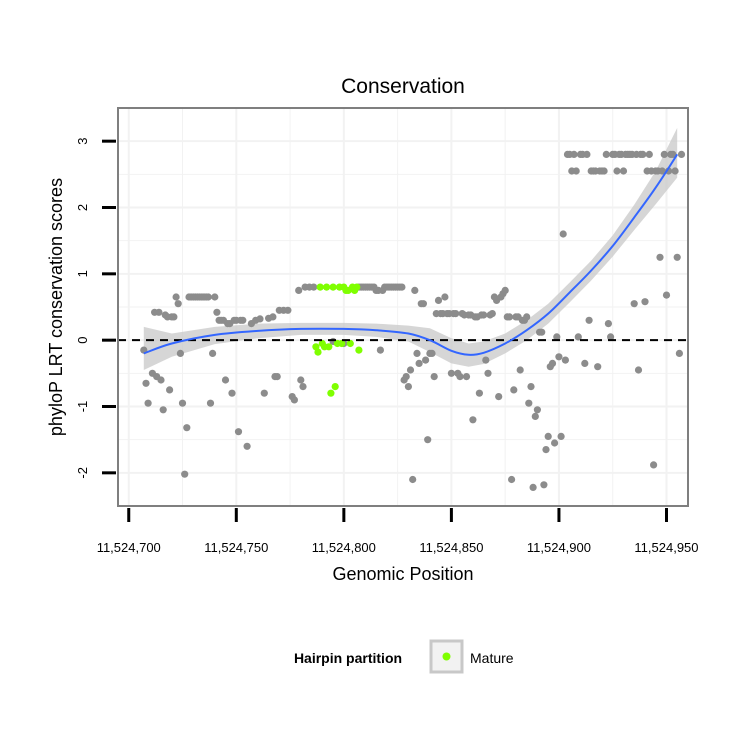  Describe the element at coordinates (344, 547) in the screenshot. I see `x-tick-label: 11,524,800` at that location.